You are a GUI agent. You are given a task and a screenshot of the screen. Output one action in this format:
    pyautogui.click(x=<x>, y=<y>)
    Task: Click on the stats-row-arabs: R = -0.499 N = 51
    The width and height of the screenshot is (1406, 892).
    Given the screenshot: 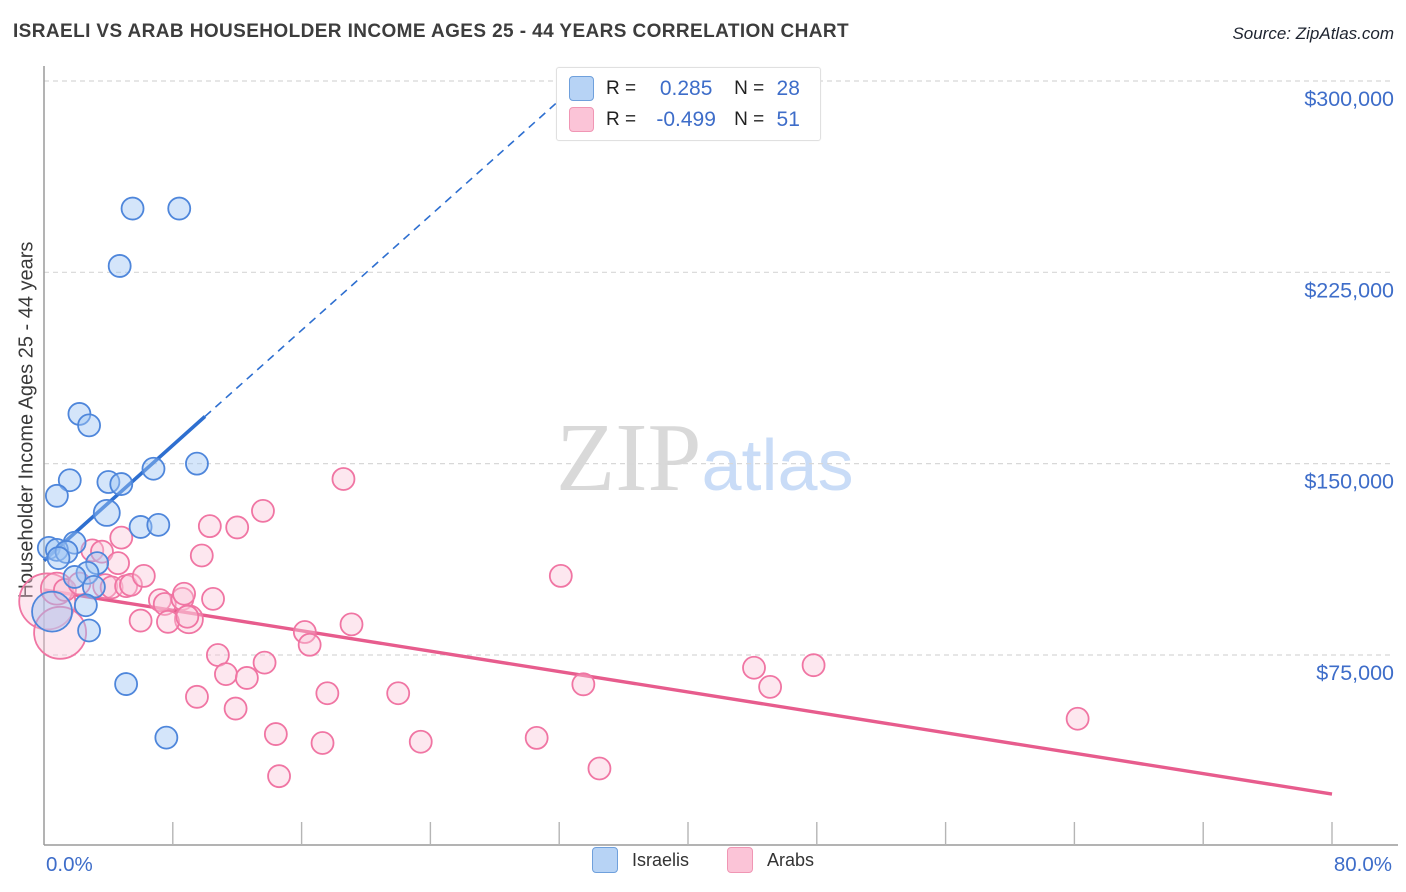 What is the action you would take?
    pyautogui.click(x=687, y=119)
    